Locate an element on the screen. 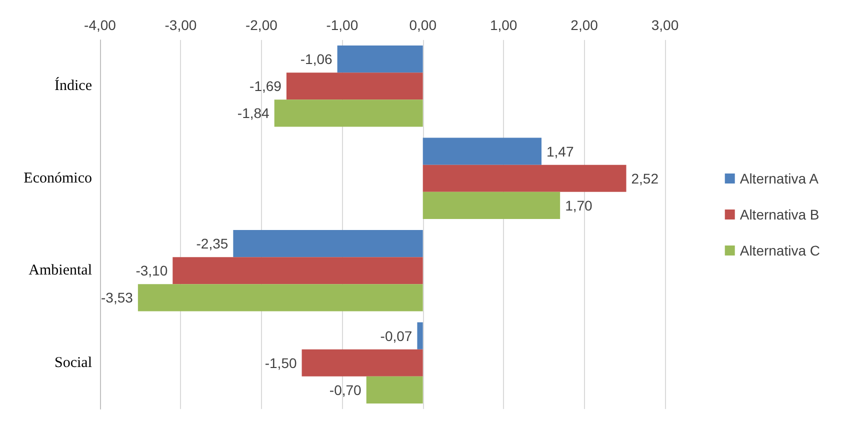  legend-label: Alternativa B is located at coordinates (780, 214).